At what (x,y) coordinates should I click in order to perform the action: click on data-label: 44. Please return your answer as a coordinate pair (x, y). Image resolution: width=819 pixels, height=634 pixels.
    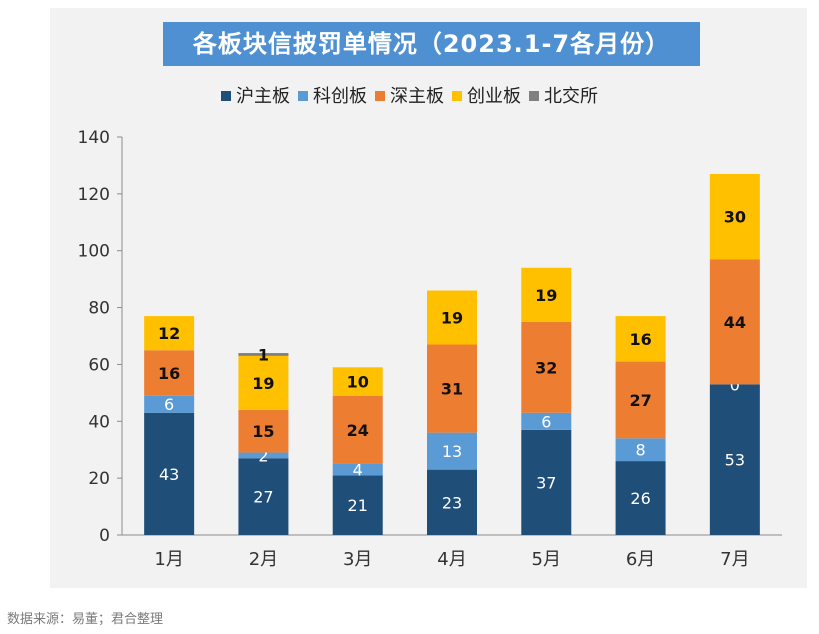
    Looking at the image, I should click on (735, 322).